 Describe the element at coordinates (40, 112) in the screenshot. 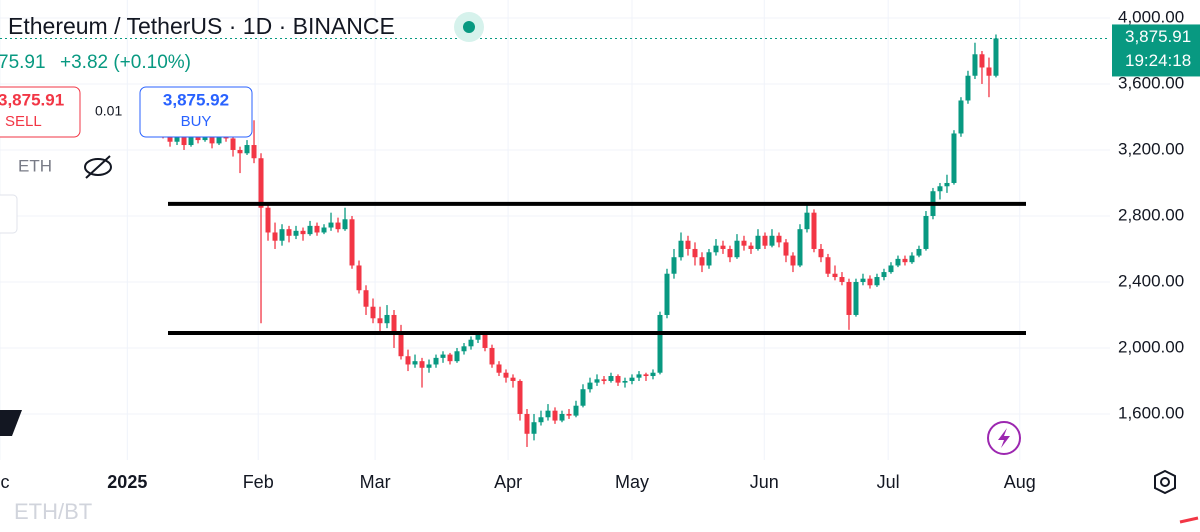

I see `sell-button` at that location.